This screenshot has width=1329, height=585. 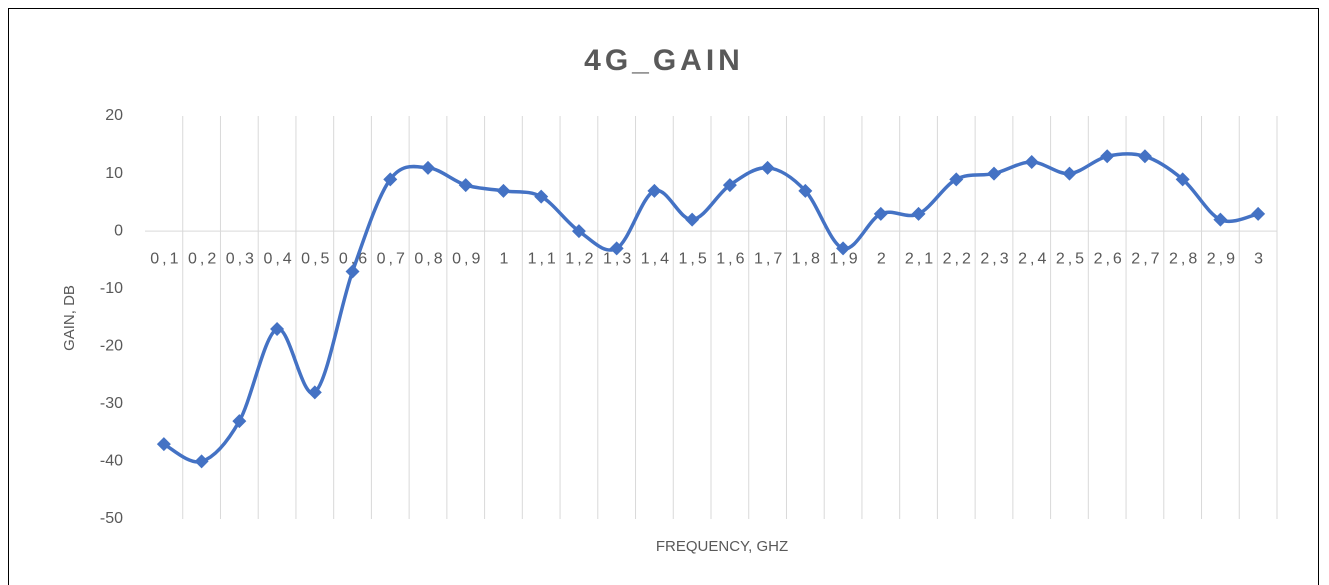 What do you see at coordinates (618, 258) in the screenshot?
I see `x-tick-label: 1,3` at bounding box center [618, 258].